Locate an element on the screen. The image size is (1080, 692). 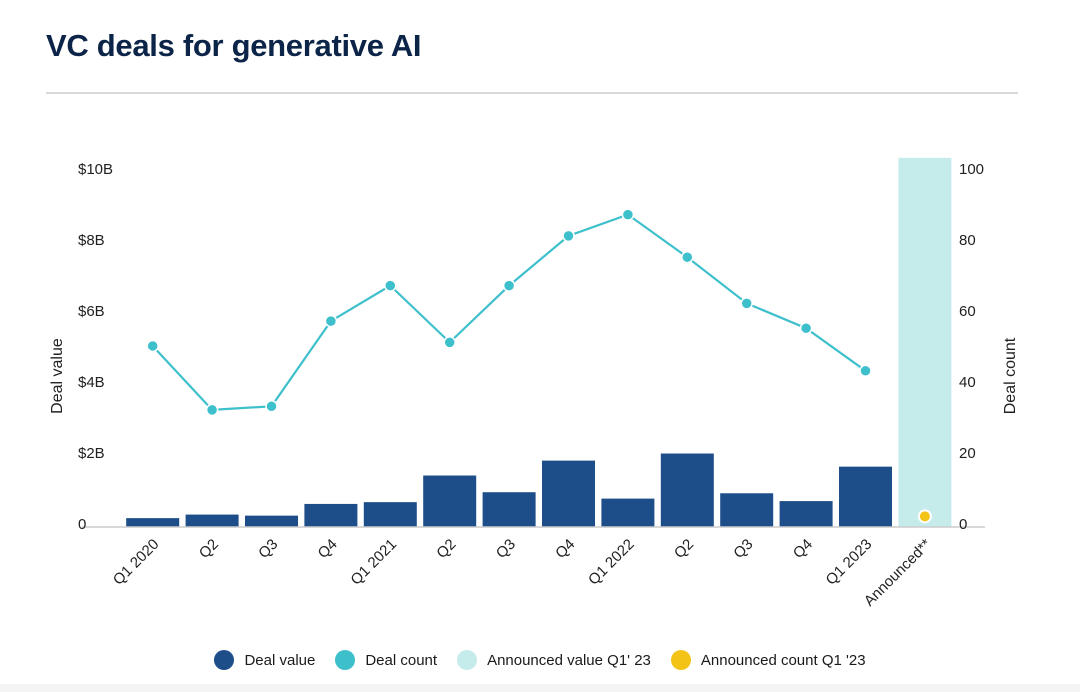
y-right-tick-label: 80 is located at coordinates (967, 240).